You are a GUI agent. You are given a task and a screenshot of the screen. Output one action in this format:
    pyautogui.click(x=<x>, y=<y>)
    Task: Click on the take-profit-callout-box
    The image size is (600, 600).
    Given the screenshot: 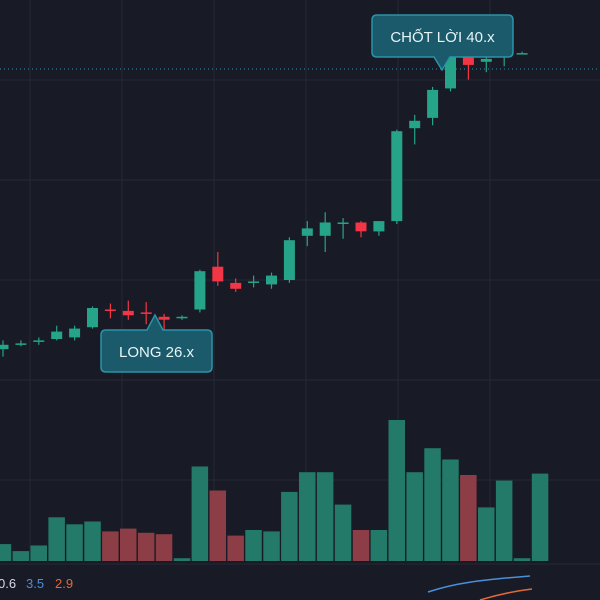 What is the action you would take?
    pyautogui.click(x=442, y=43)
    